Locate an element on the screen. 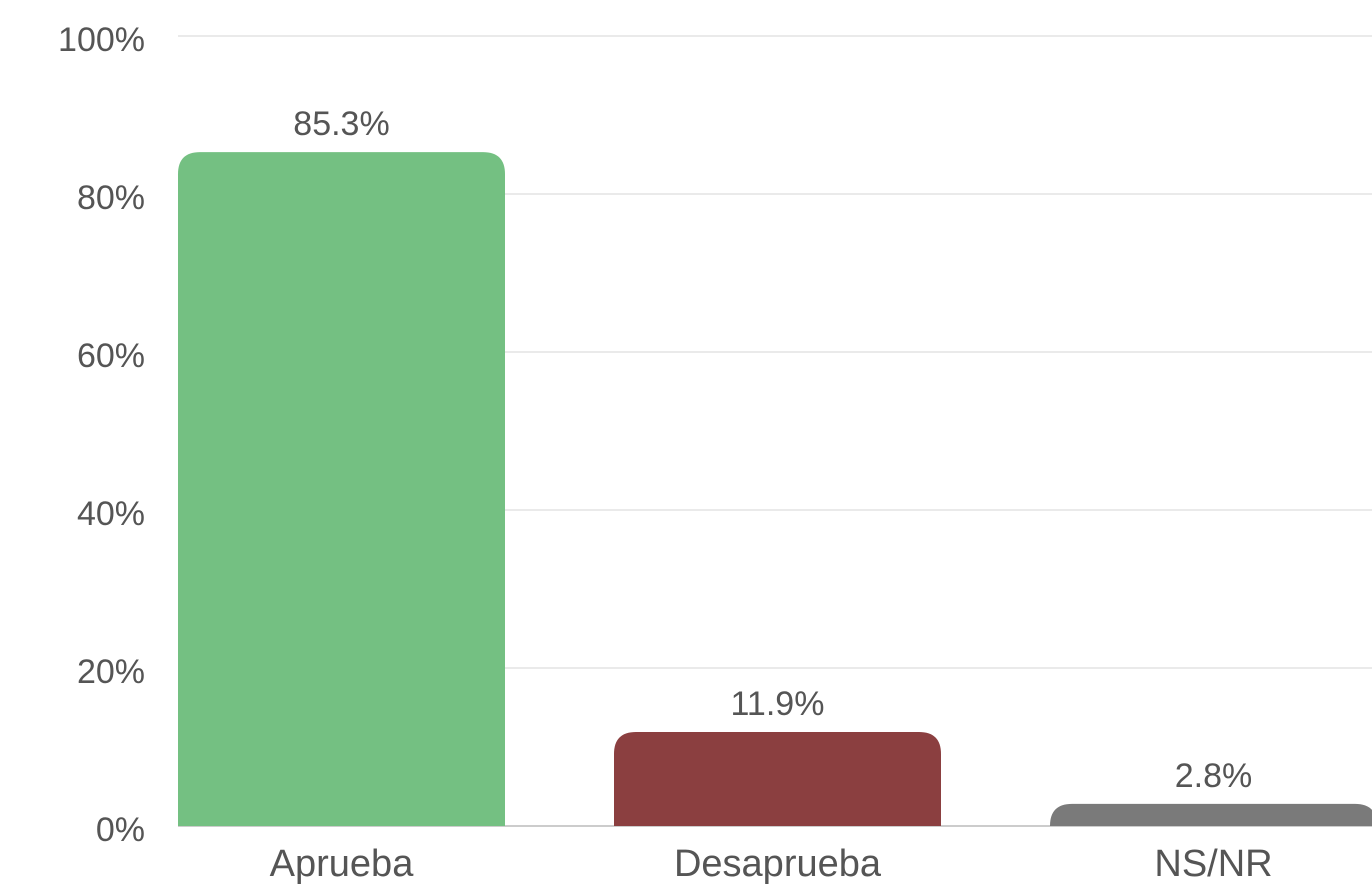 The image size is (1372, 891). y-tick-label: 80% is located at coordinates (111, 198).